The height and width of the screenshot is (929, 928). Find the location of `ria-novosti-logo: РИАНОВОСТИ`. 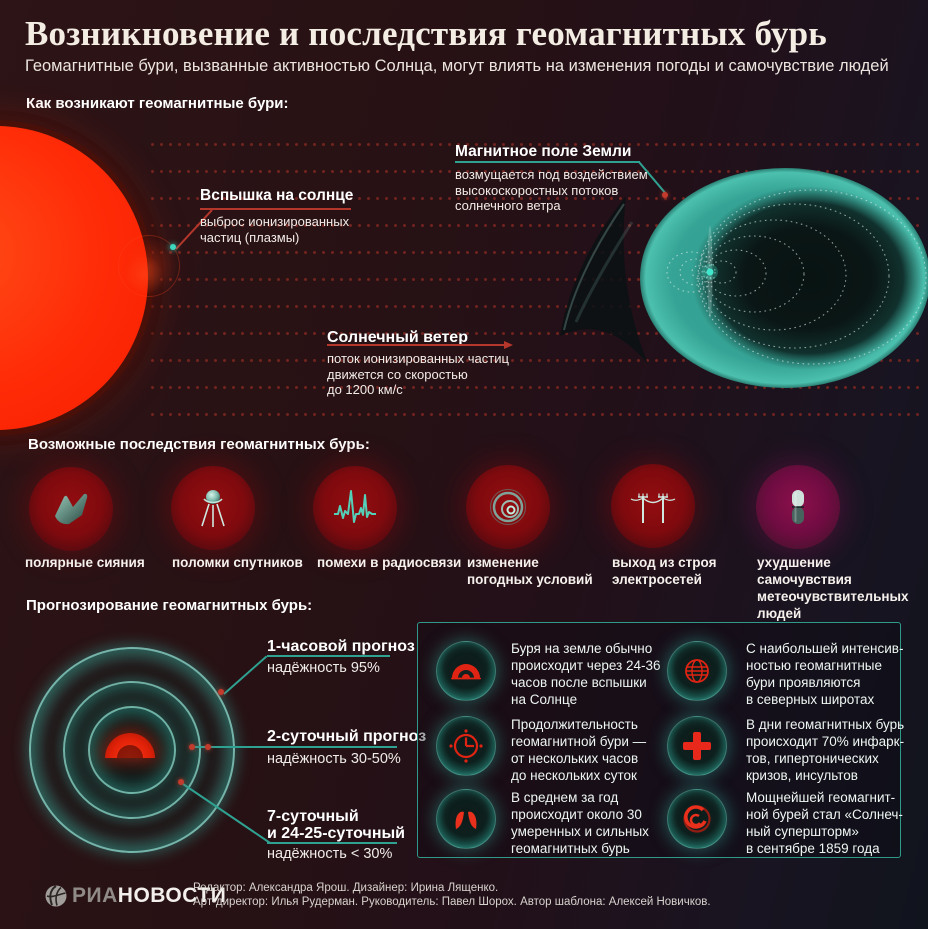

ria-novosti-logo: РИАНОВОСТИ is located at coordinates (149, 896).